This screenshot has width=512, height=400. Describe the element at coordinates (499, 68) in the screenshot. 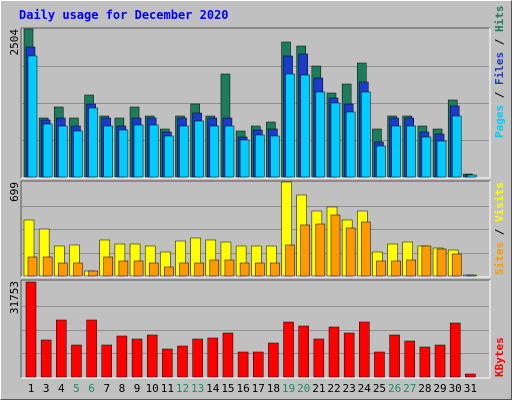

I see `legend-files: Files` at that location.